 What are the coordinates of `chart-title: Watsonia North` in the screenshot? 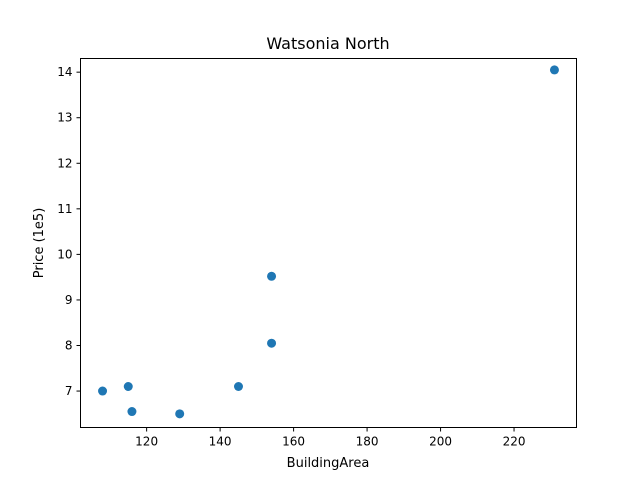 It's located at (327, 43).